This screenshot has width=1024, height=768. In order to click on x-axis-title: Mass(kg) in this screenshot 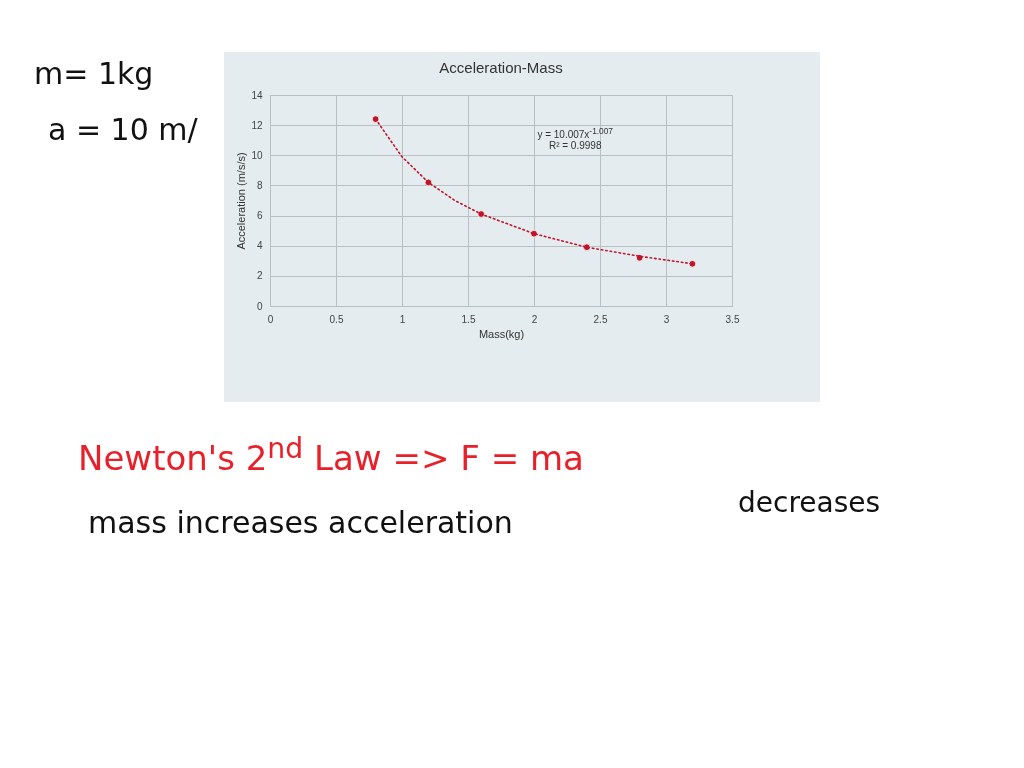, I will do `click(501, 333)`.